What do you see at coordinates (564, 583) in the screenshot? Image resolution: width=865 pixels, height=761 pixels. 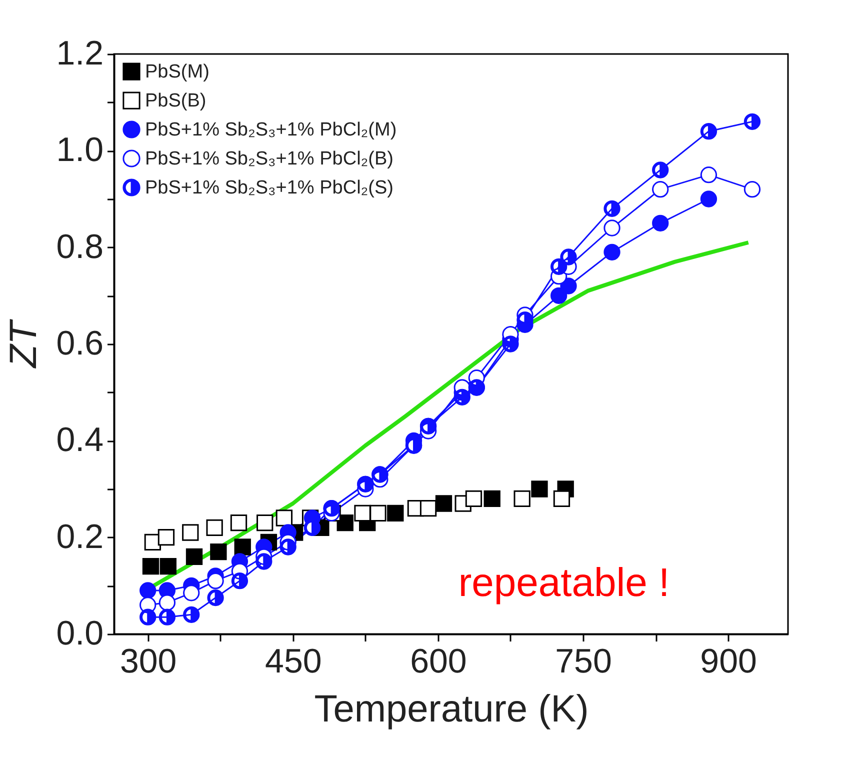 I see `annotation: repeatable !` at bounding box center [564, 583].